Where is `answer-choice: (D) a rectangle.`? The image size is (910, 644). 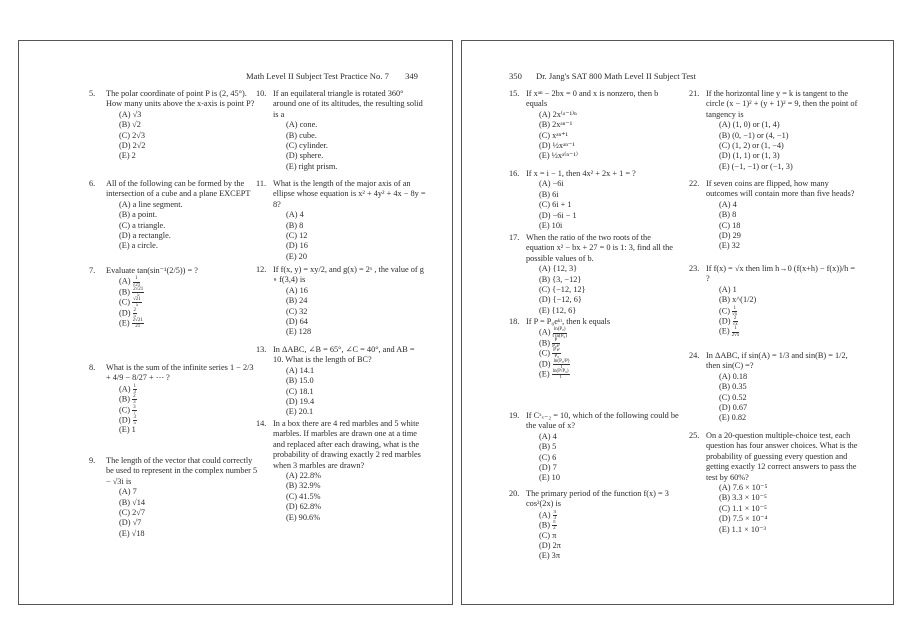
answer-choice: (D) a rectangle. is located at coordinates (145, 235).